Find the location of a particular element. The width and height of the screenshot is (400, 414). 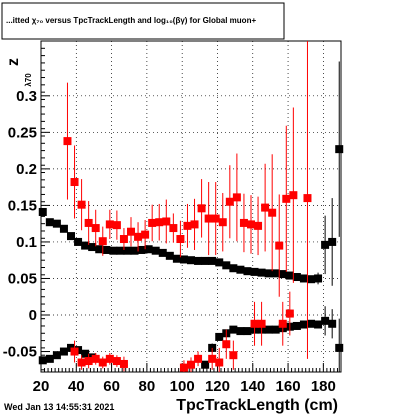

x-tick-label: 60 is located at coordinates (111, 386).